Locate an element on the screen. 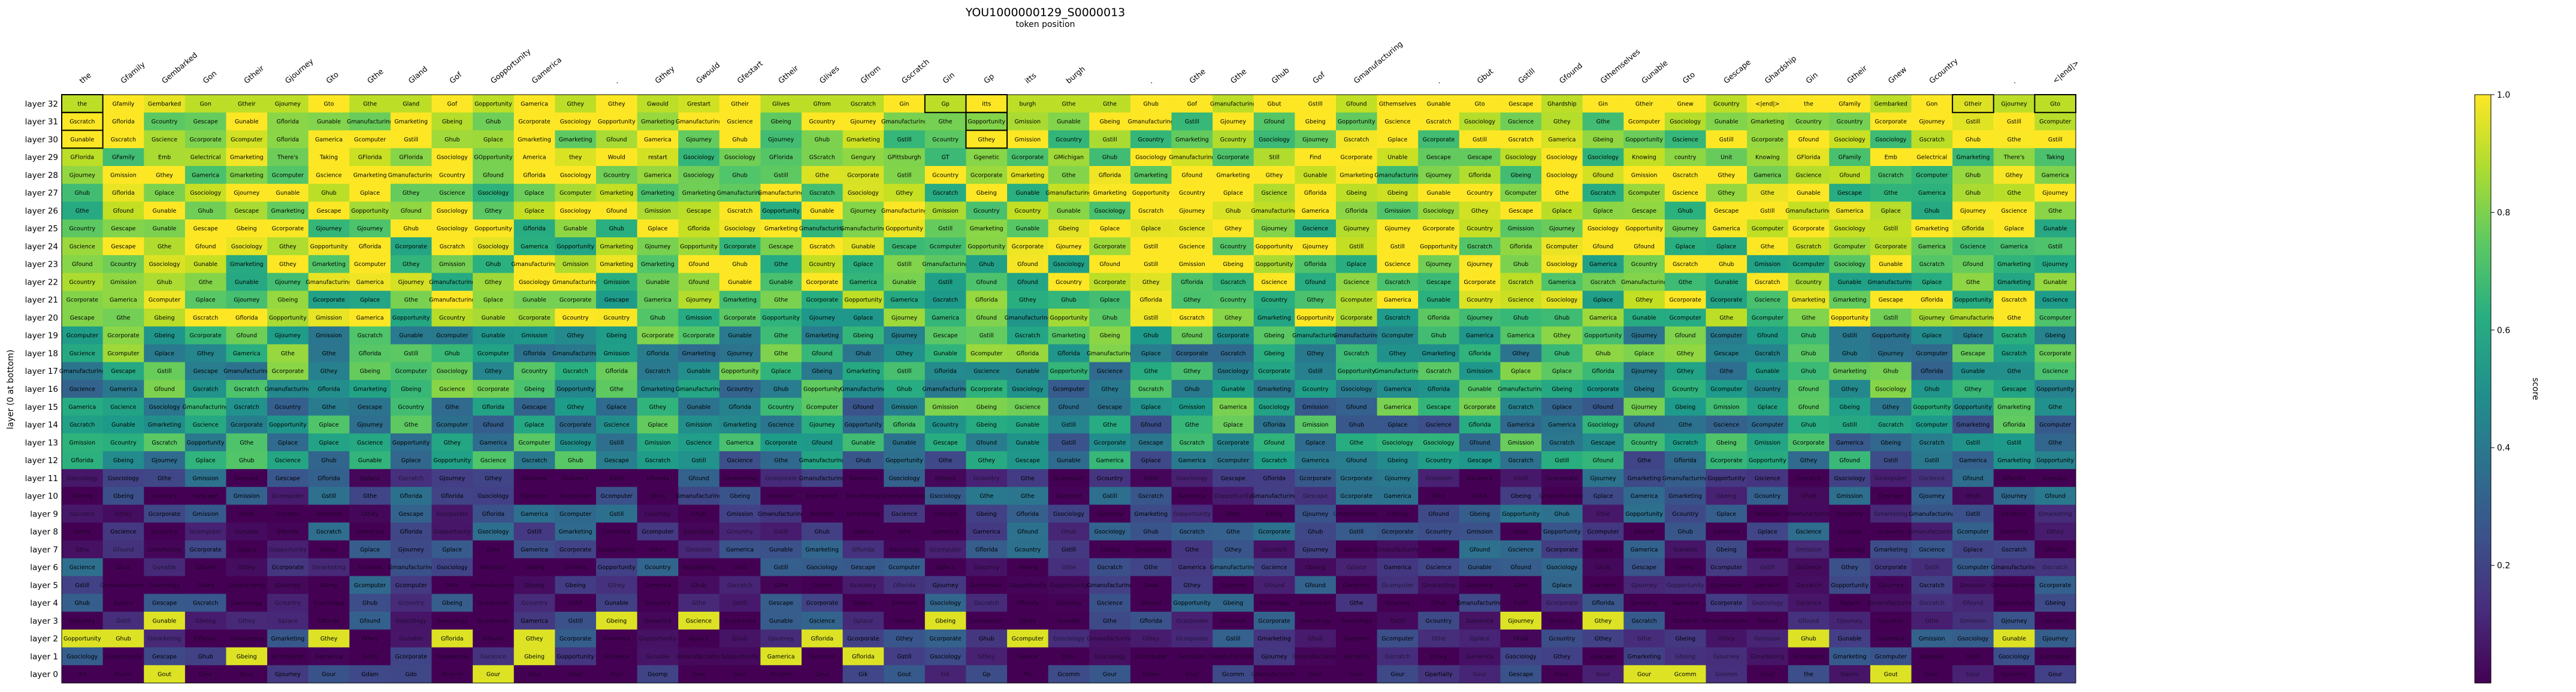 This screenshot has width=2576, height=692. cell-token: Grestart is located at coordinates (698, 104).